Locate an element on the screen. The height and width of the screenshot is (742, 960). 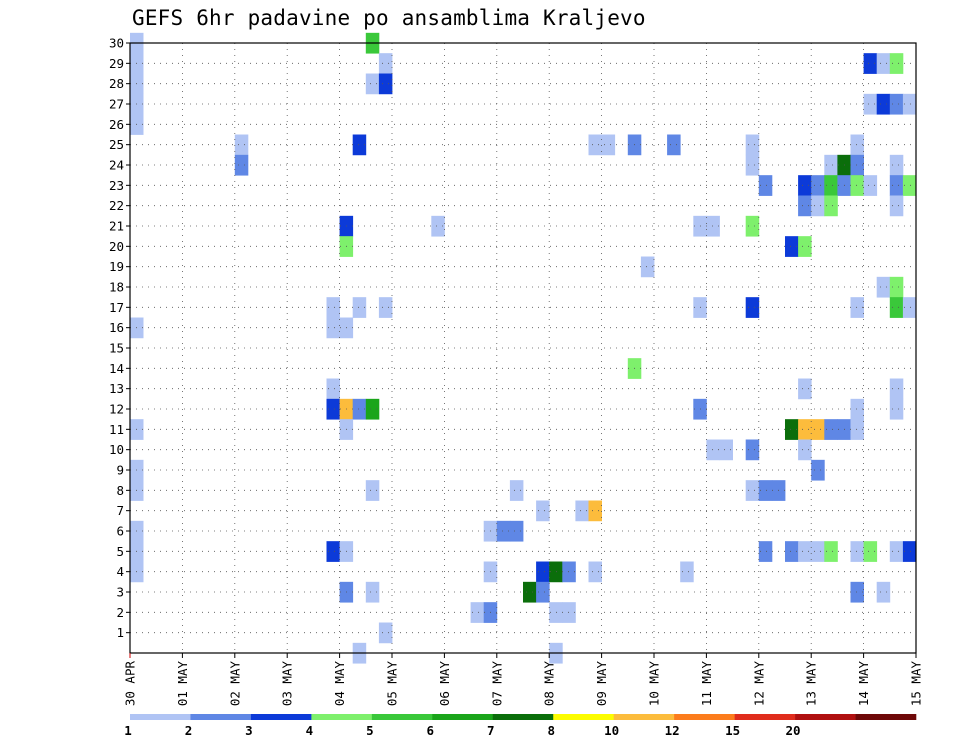
y-tick-label: 4 is located at coordinates (120, 571).